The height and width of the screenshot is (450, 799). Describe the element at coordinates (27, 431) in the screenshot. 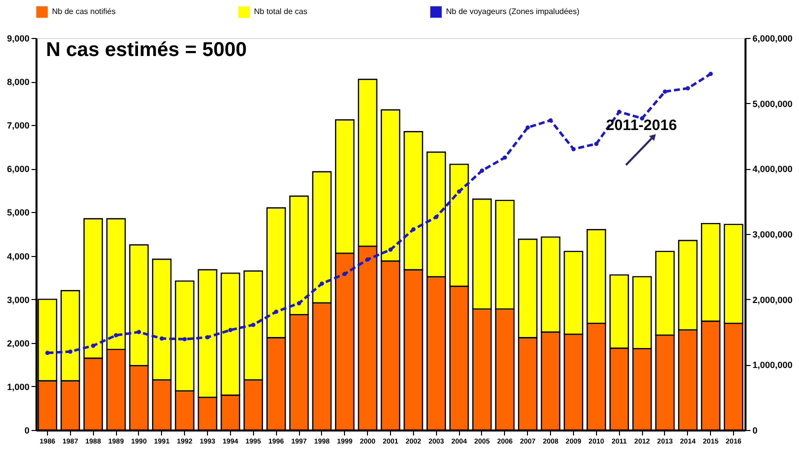

I see `y-tick-label: 0` at that location.